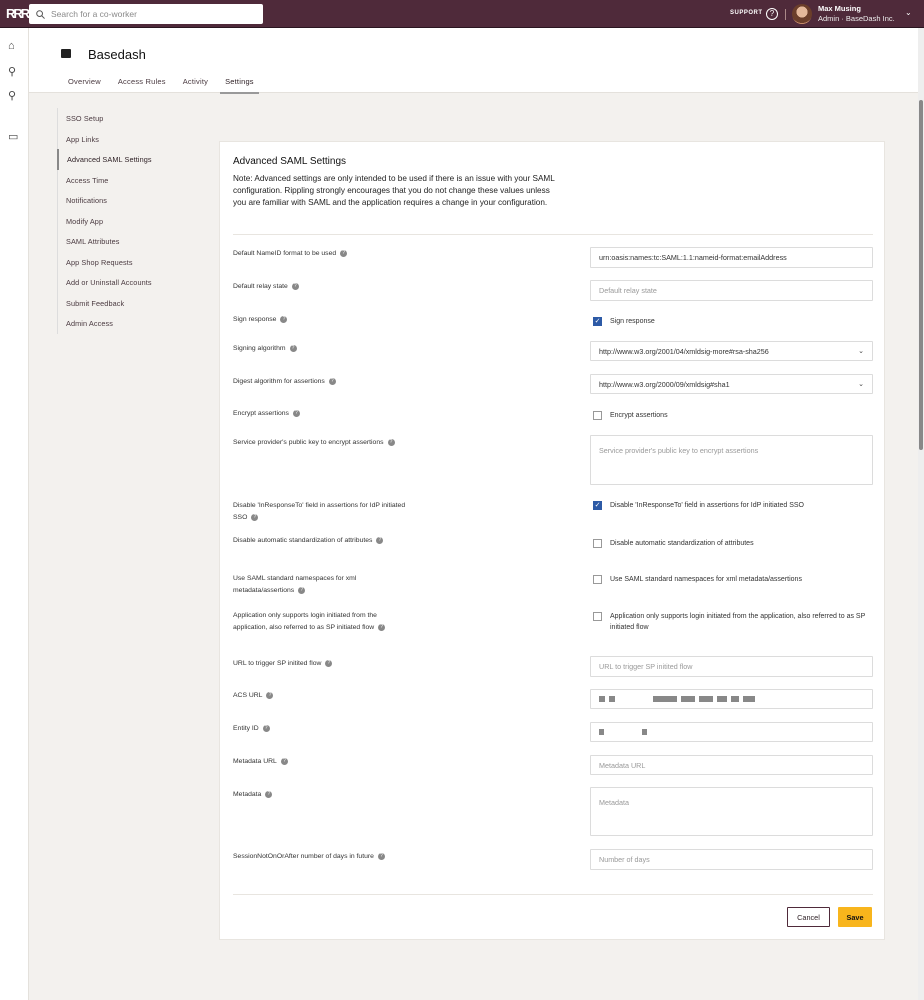 This screenshot has width=924, height=1000. What do you see at coordinates (802, 14) in the screenshot?
I see `avatar` at bounding box center [802, 14].